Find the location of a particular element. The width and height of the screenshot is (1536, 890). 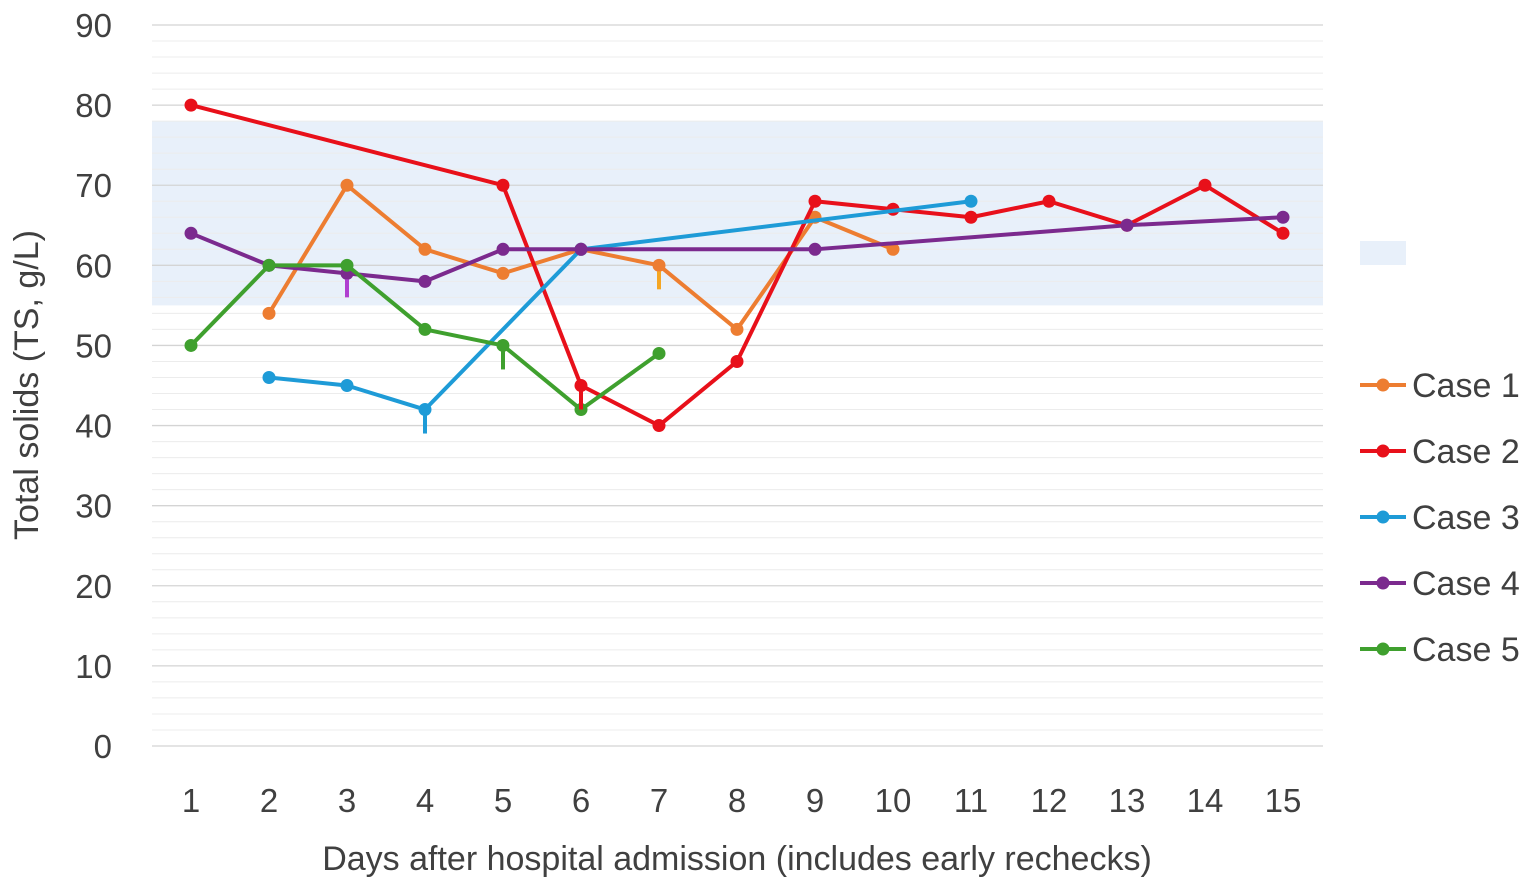

legend-item: Case 3 is located at coordinates (1440, 518).